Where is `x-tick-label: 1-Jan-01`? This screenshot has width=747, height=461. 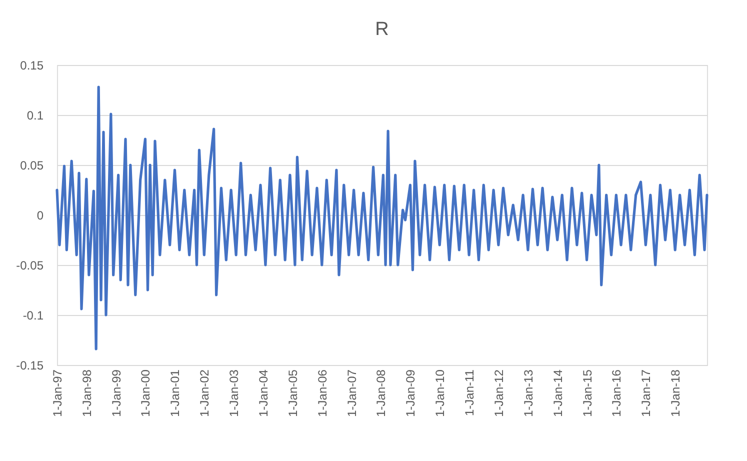 x-tick-label: 1-Jan-01 is located at coordinates (175, 393).